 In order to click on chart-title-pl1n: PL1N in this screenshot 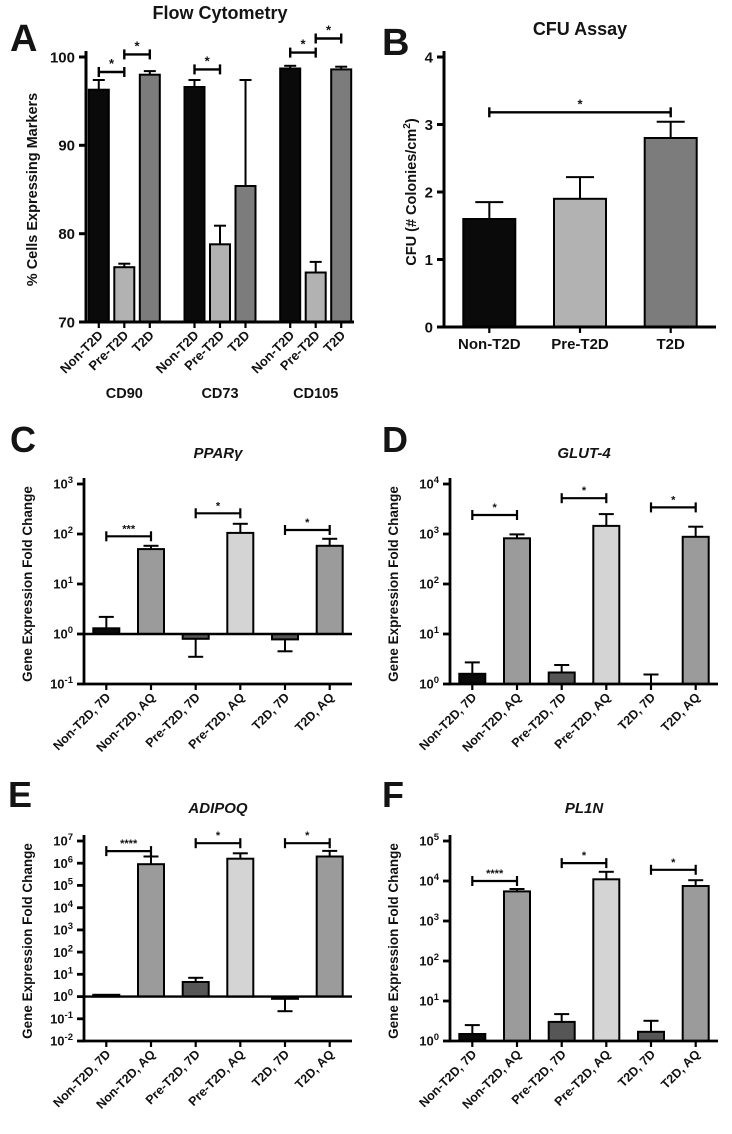, I will do `click(584, 808)`.